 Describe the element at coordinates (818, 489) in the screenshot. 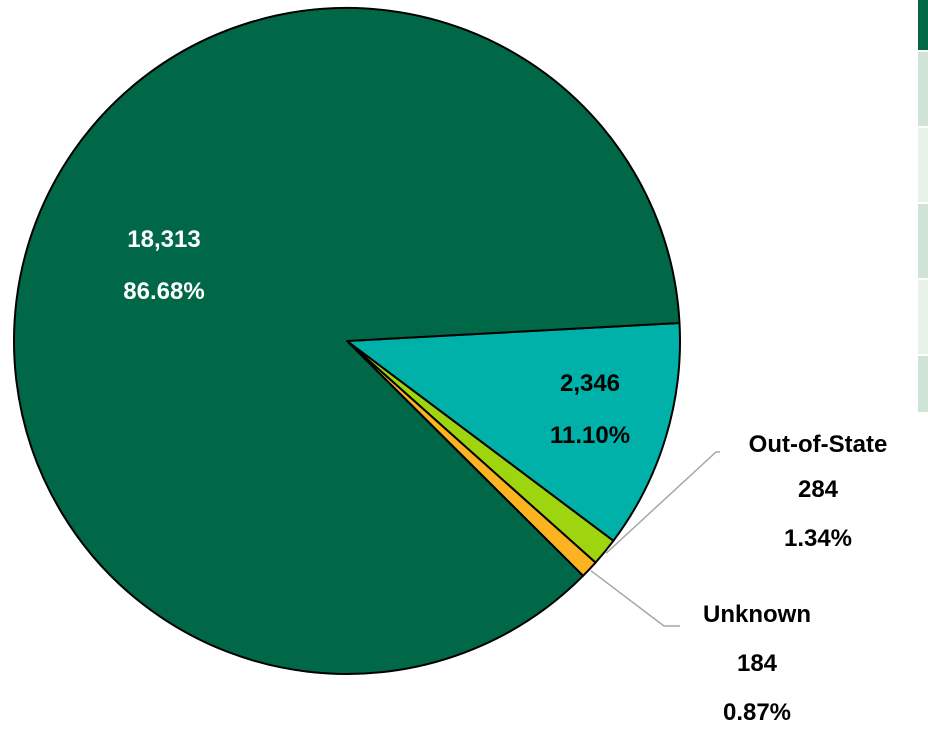

I see `slice-3-value-label: 284` at that location.